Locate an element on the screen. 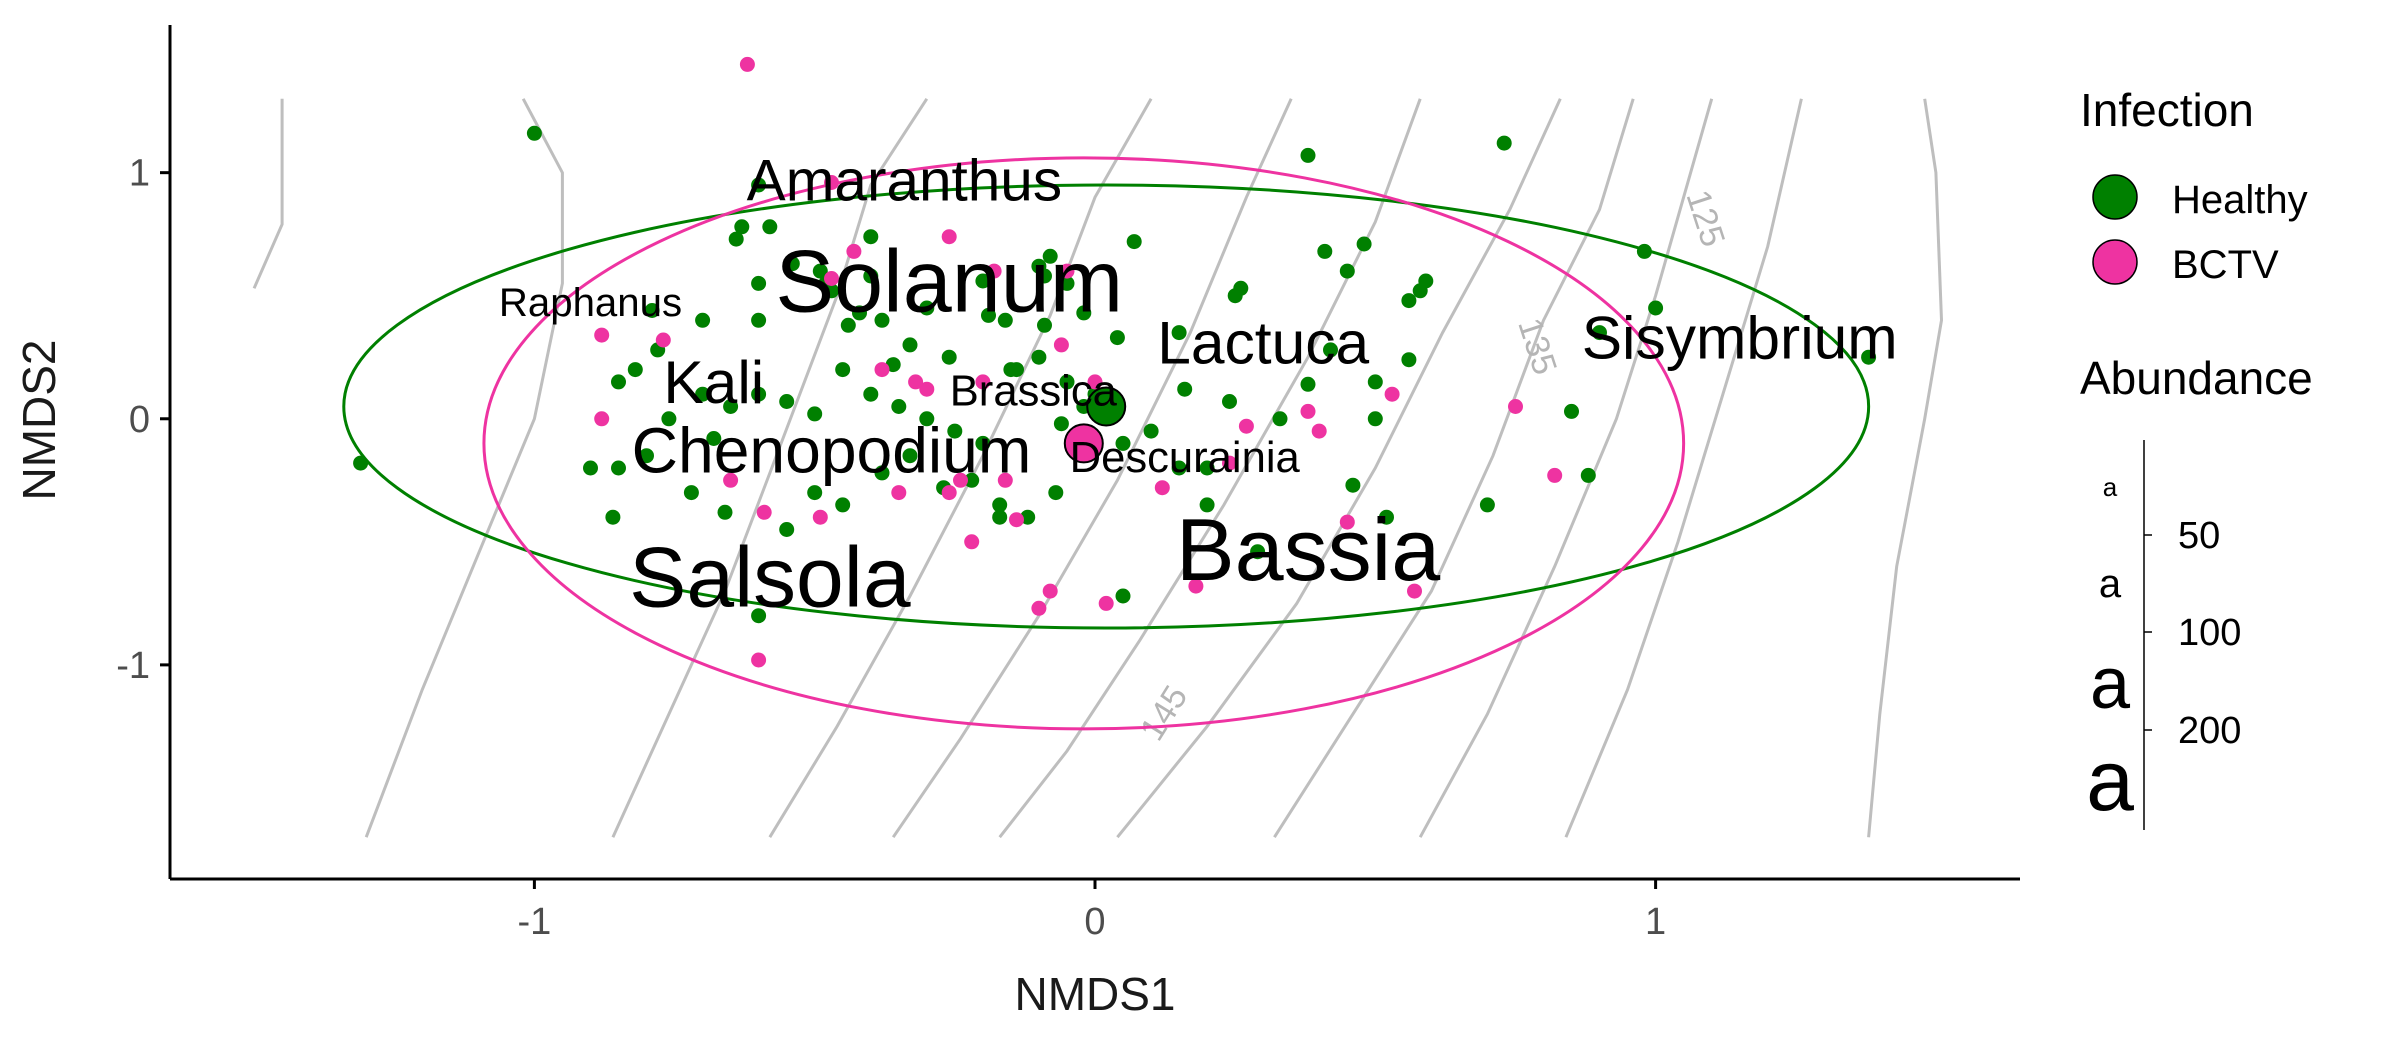 This screenshot has width=2400, height=1050. legend-healthy-key is located at coordinates (2115, 197).